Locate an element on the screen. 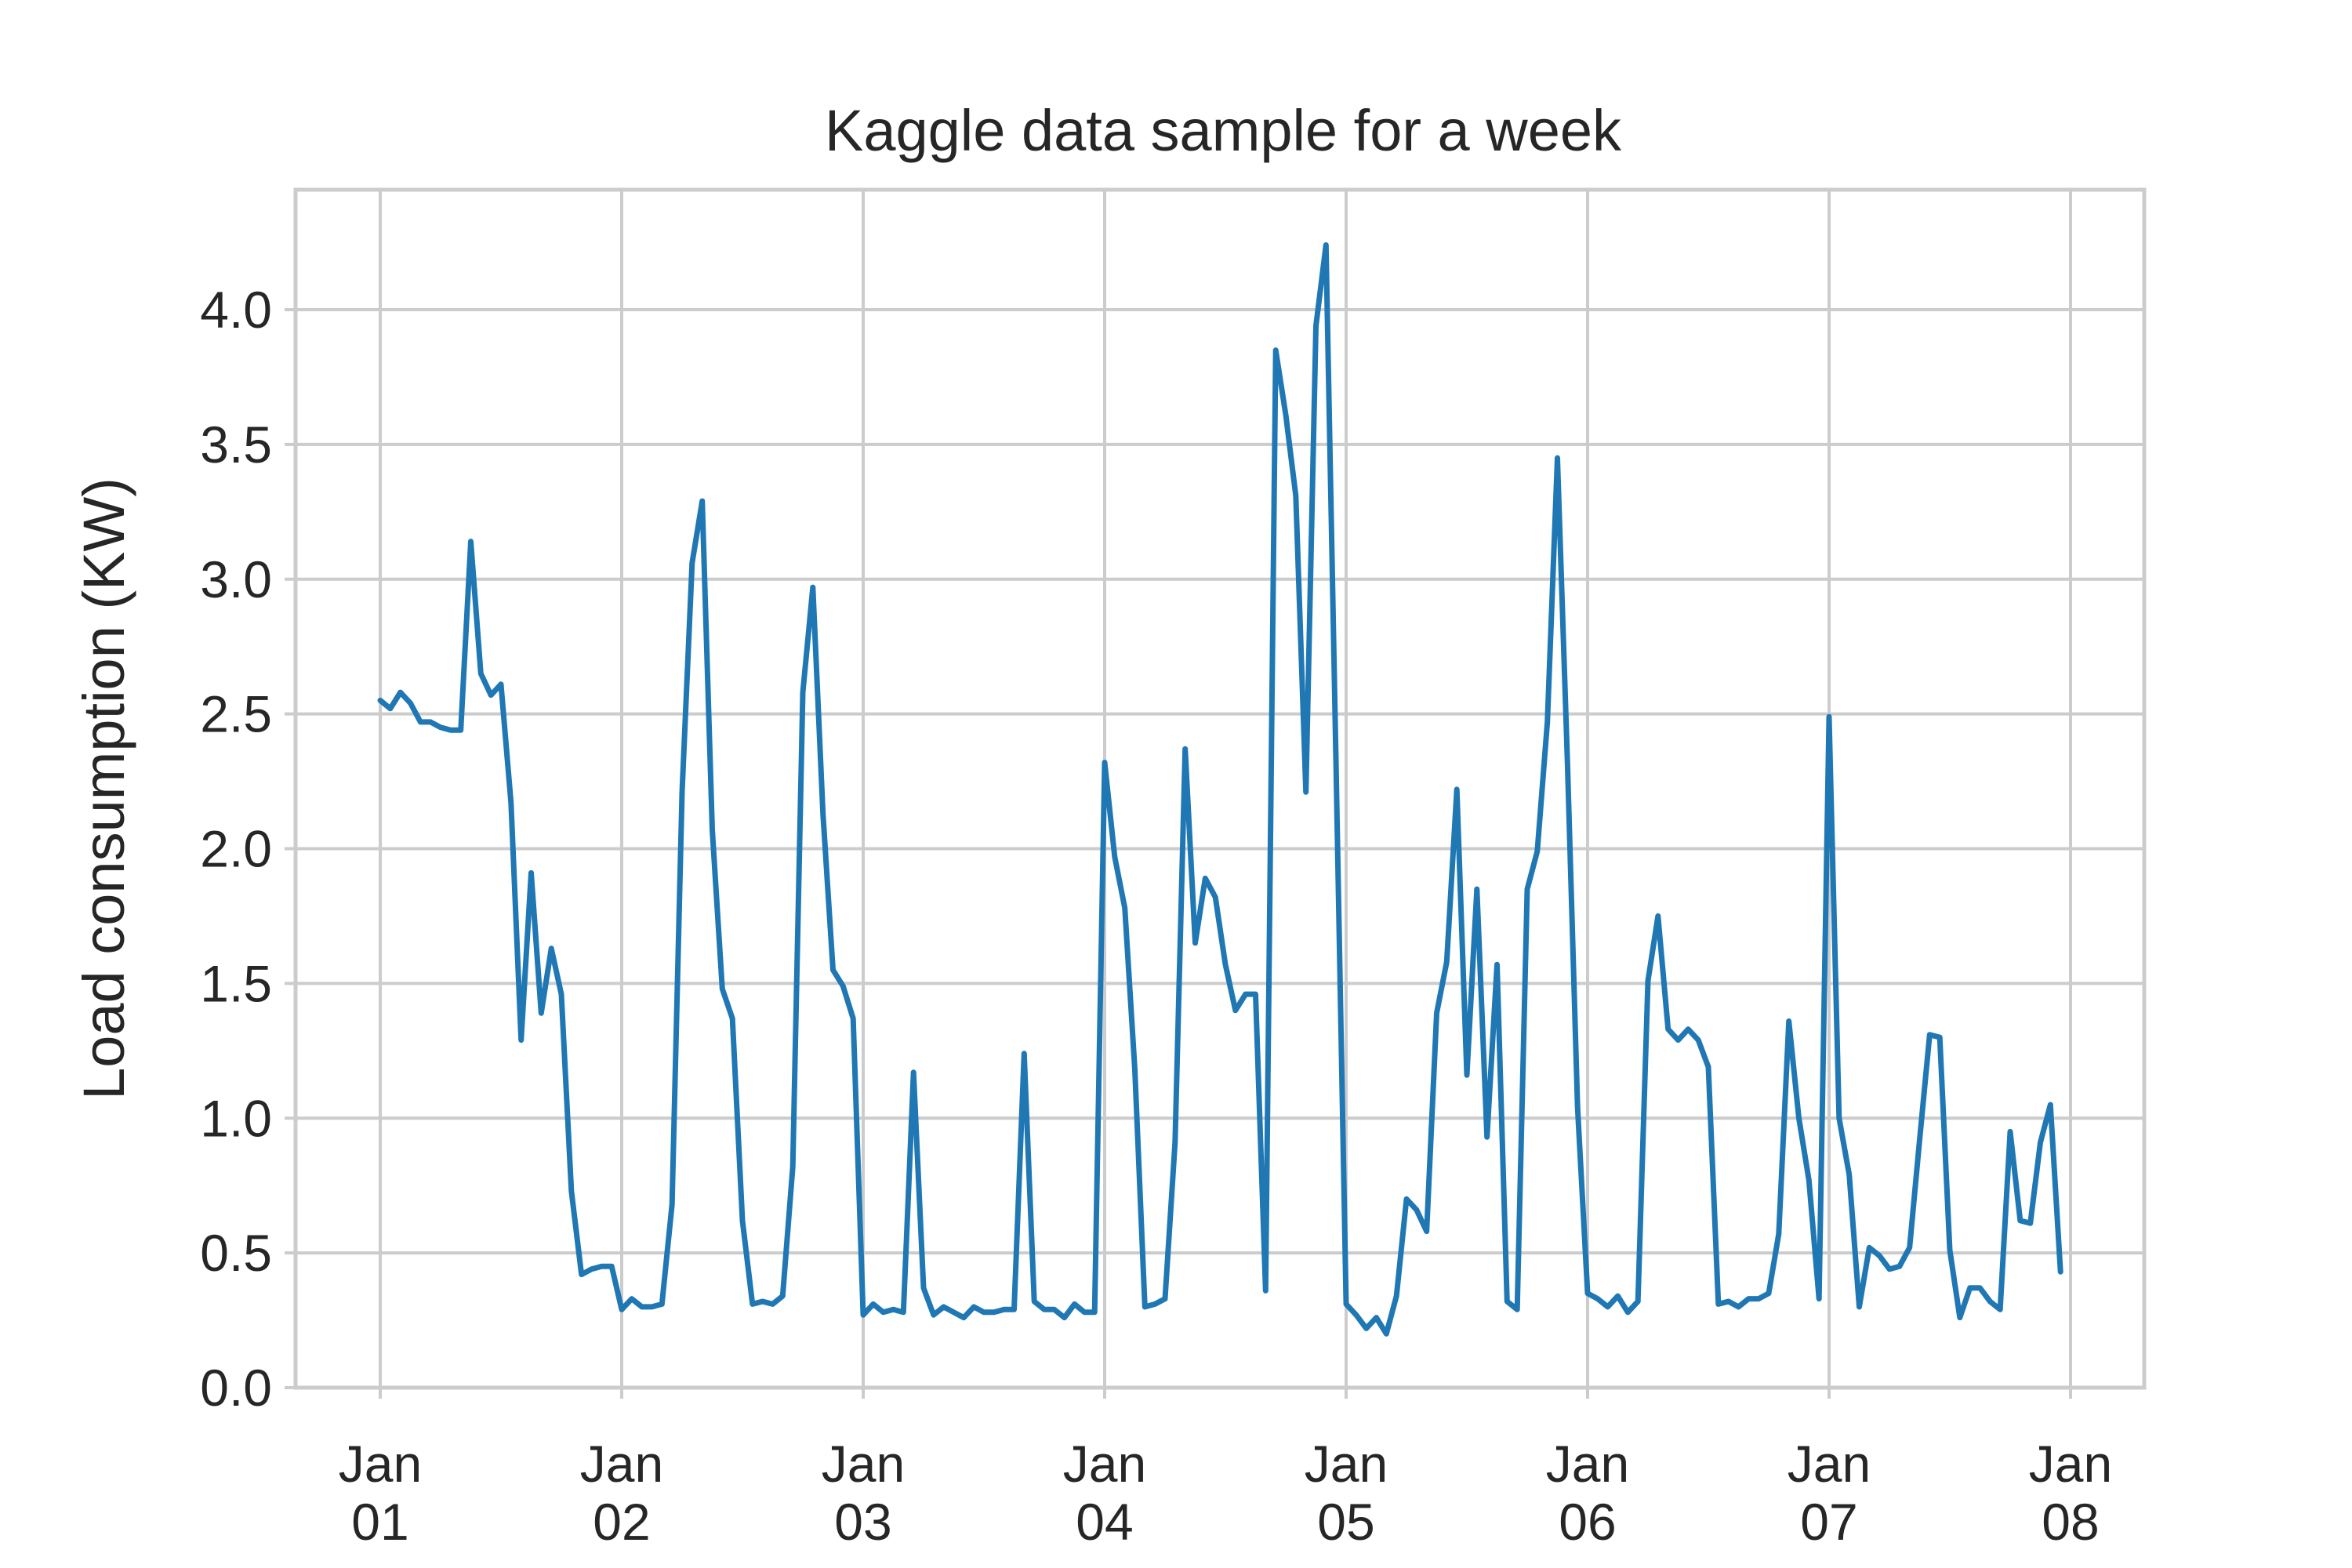 Image resolution: width=2352 pixels, height=1568 pixels. x-tick-label-day: 05 is located at coordinates (1345, 1522).